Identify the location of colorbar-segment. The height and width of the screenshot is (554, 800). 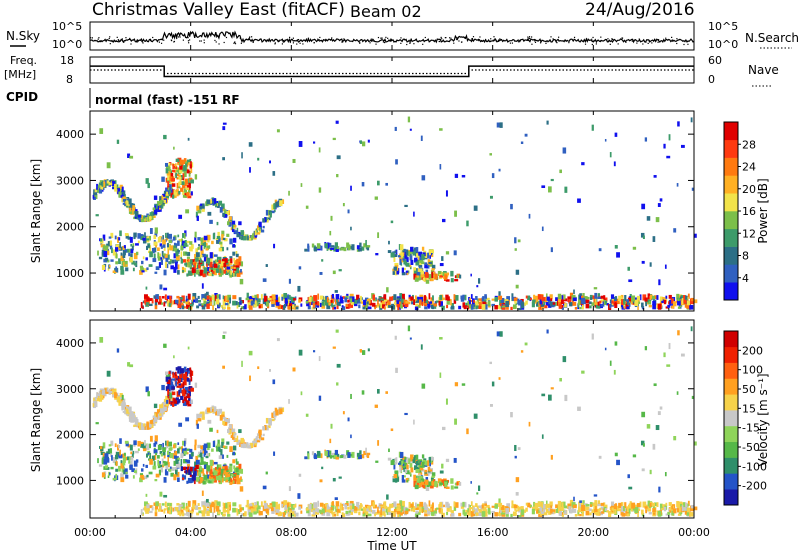
(731, 237).